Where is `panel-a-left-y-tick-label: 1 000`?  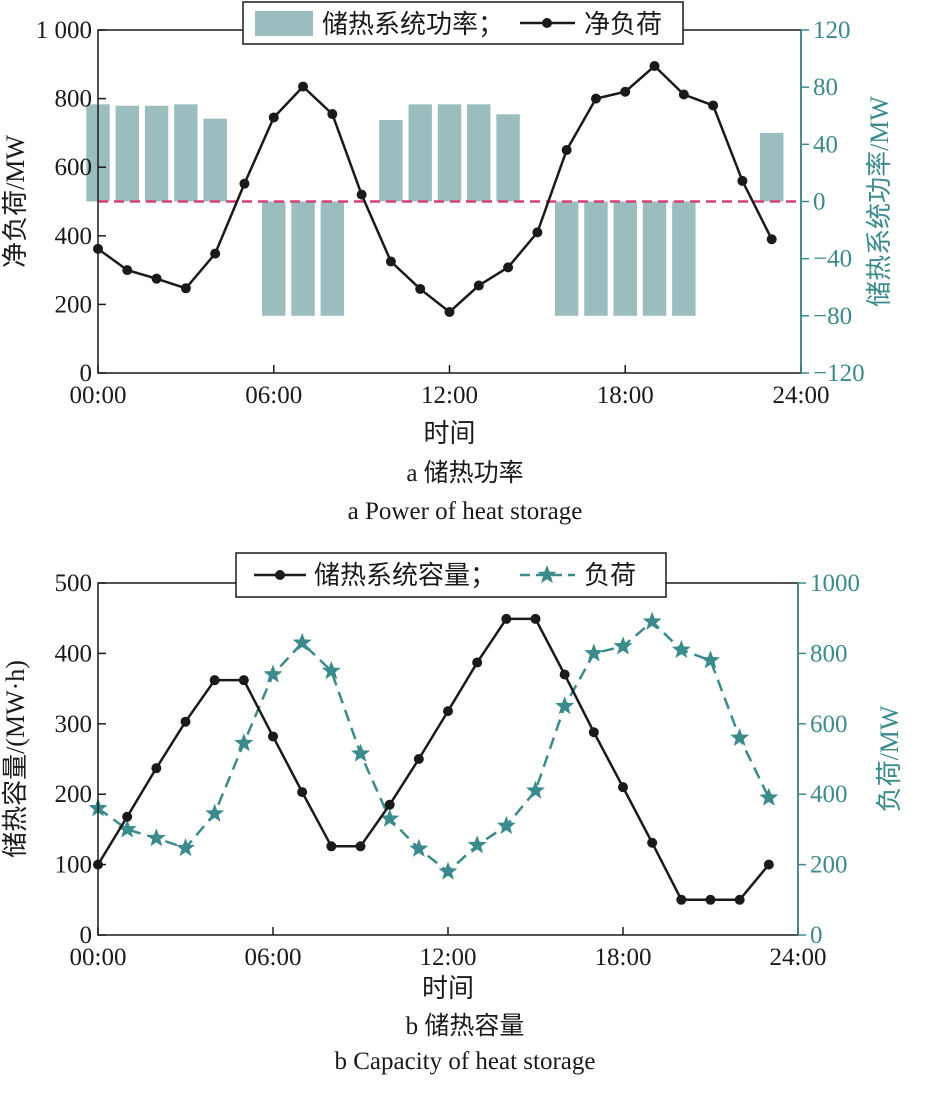 panel-a-left-y-tick-label: 1 000 is located at coordinates (64, 30).